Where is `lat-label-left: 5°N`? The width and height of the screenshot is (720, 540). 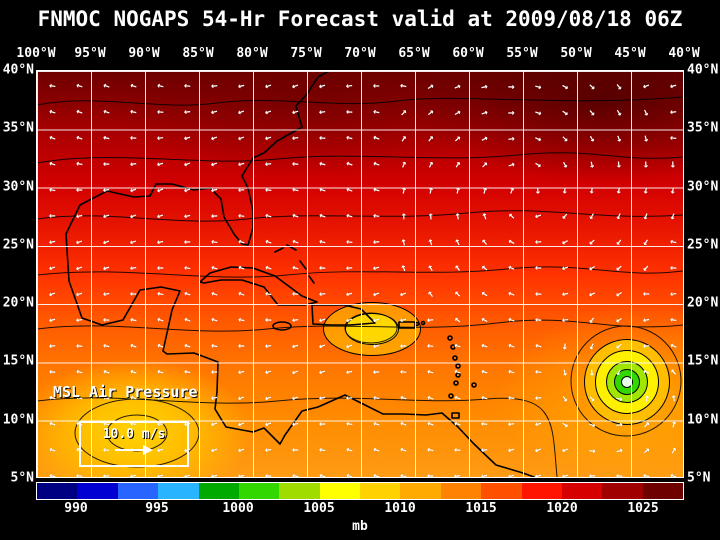 lat-label-left: 5°N is located at coordinates (22, 478).